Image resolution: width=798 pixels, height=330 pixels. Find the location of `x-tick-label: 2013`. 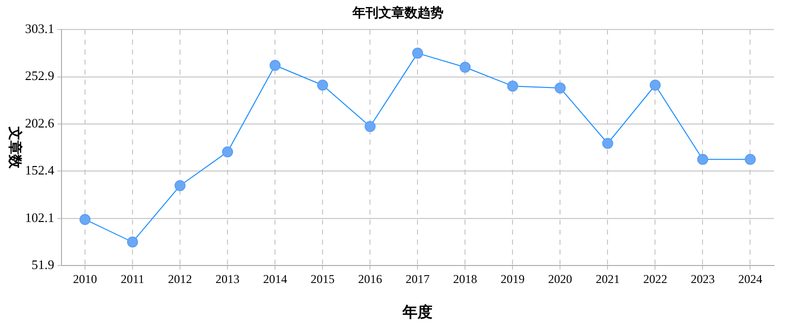

x-tick-label: 2013 is located at coordinates (228, 279).